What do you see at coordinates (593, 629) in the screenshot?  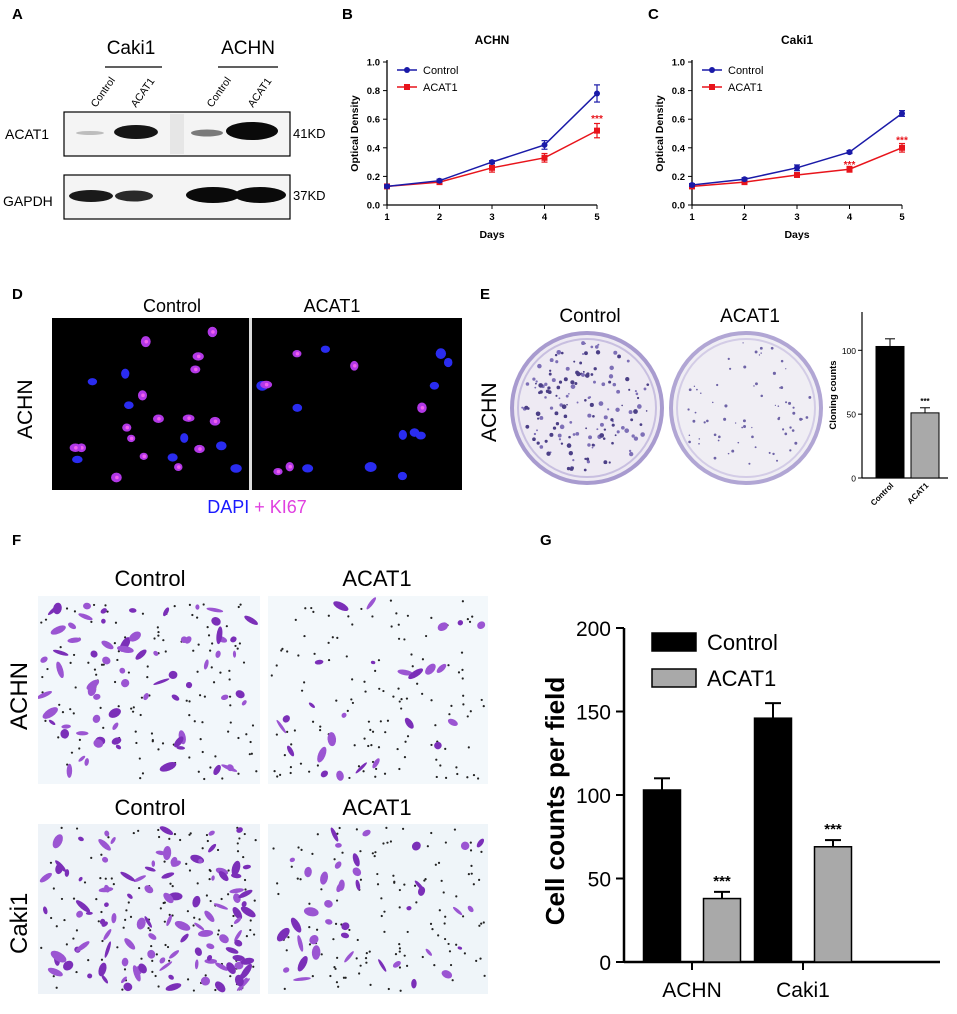 I see `y-tick-label: 200` at bounding box center [593, 629].